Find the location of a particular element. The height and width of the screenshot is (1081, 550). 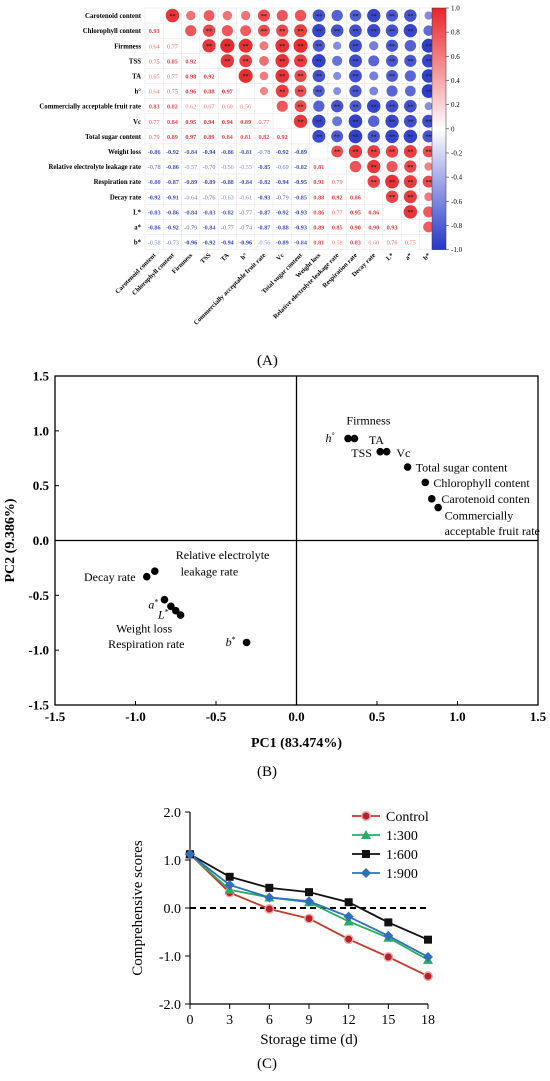

correlation-value: 0.97 is located at coordinates (190, 137).